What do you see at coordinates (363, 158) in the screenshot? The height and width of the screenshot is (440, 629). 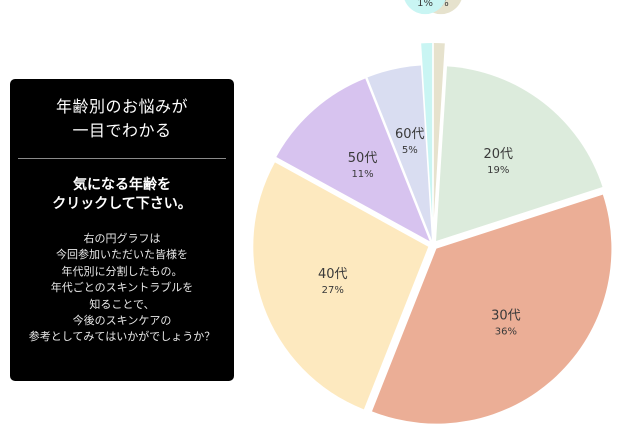 I see `pie-label-category: 50代` at bounding box center [363, 158].